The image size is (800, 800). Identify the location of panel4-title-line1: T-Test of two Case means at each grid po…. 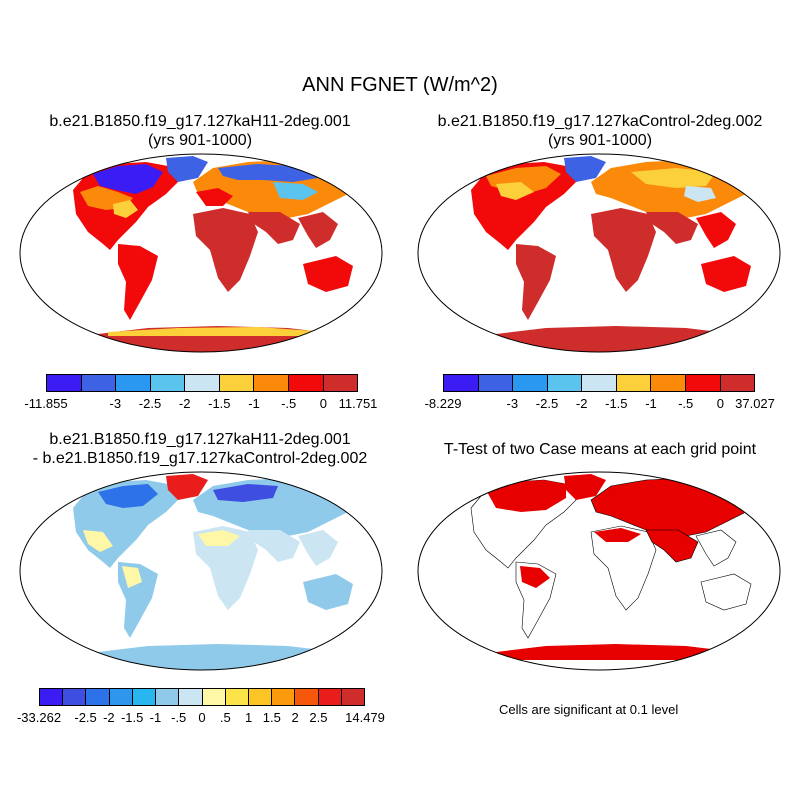
(600, 449).